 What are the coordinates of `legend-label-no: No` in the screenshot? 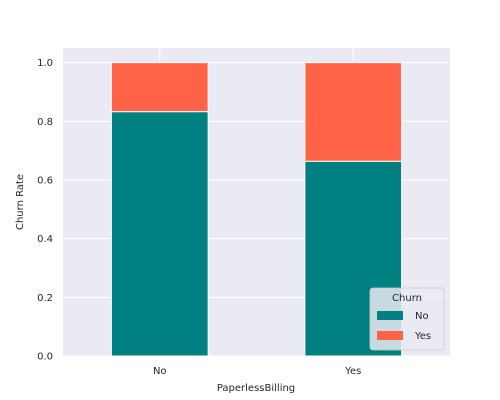 It's located at (422, 316).